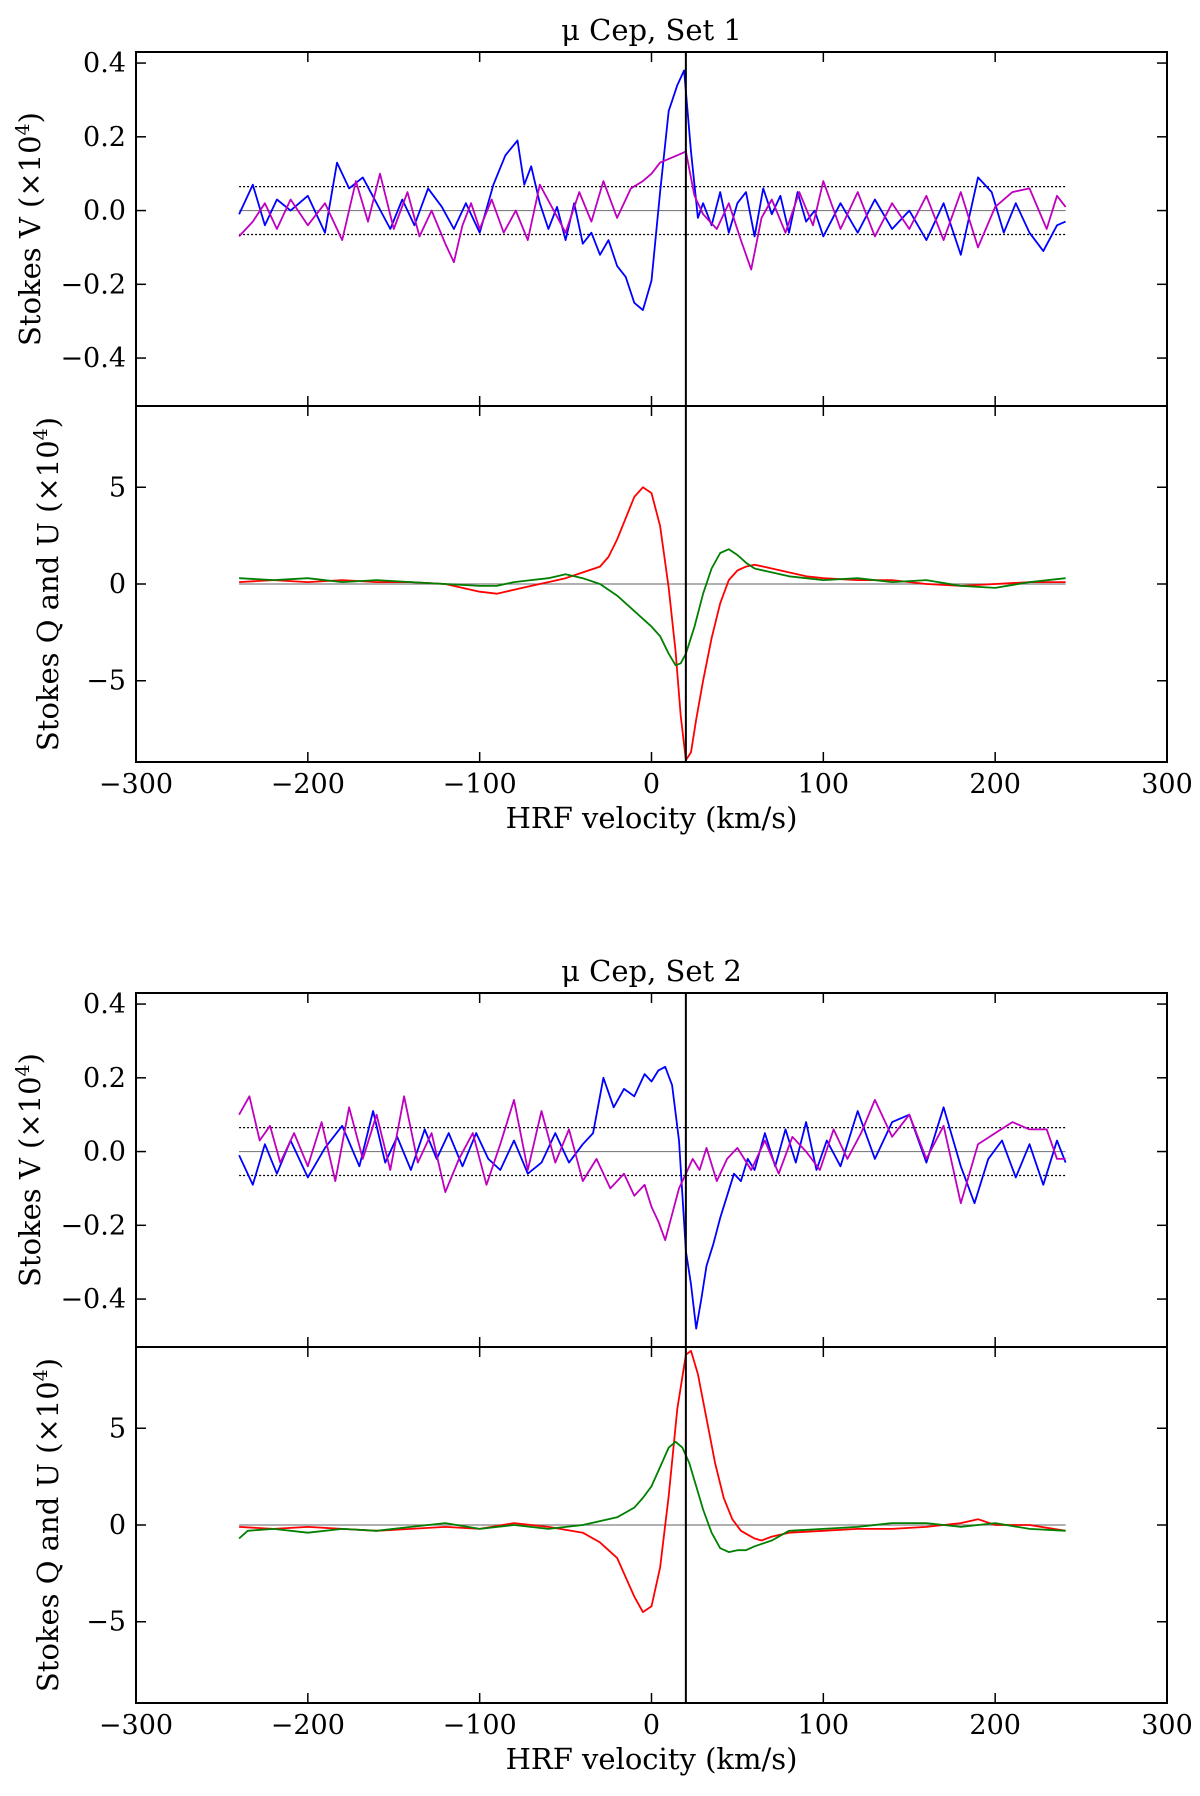 The width and height of the screenshot is (1200, 1796). I want to click on panel-title: μ Cep, Set 1, so click(651, 30).